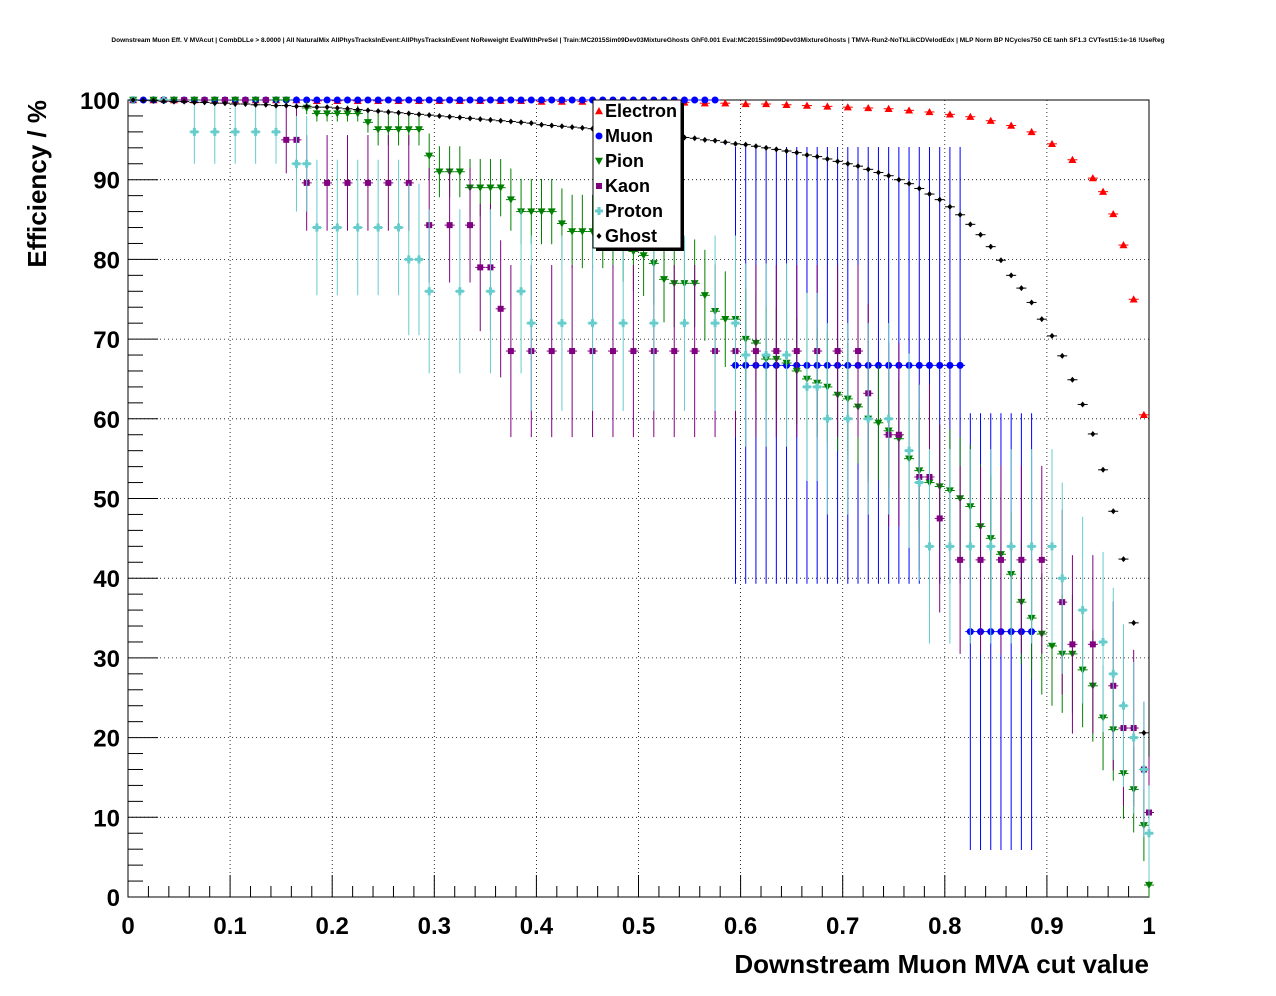 Image resolution: width=1276 pixels, height=996 pixels. Describe the element at coordinates (599, 136) in the screenshot. I see `legend-muon-marker` at that location.